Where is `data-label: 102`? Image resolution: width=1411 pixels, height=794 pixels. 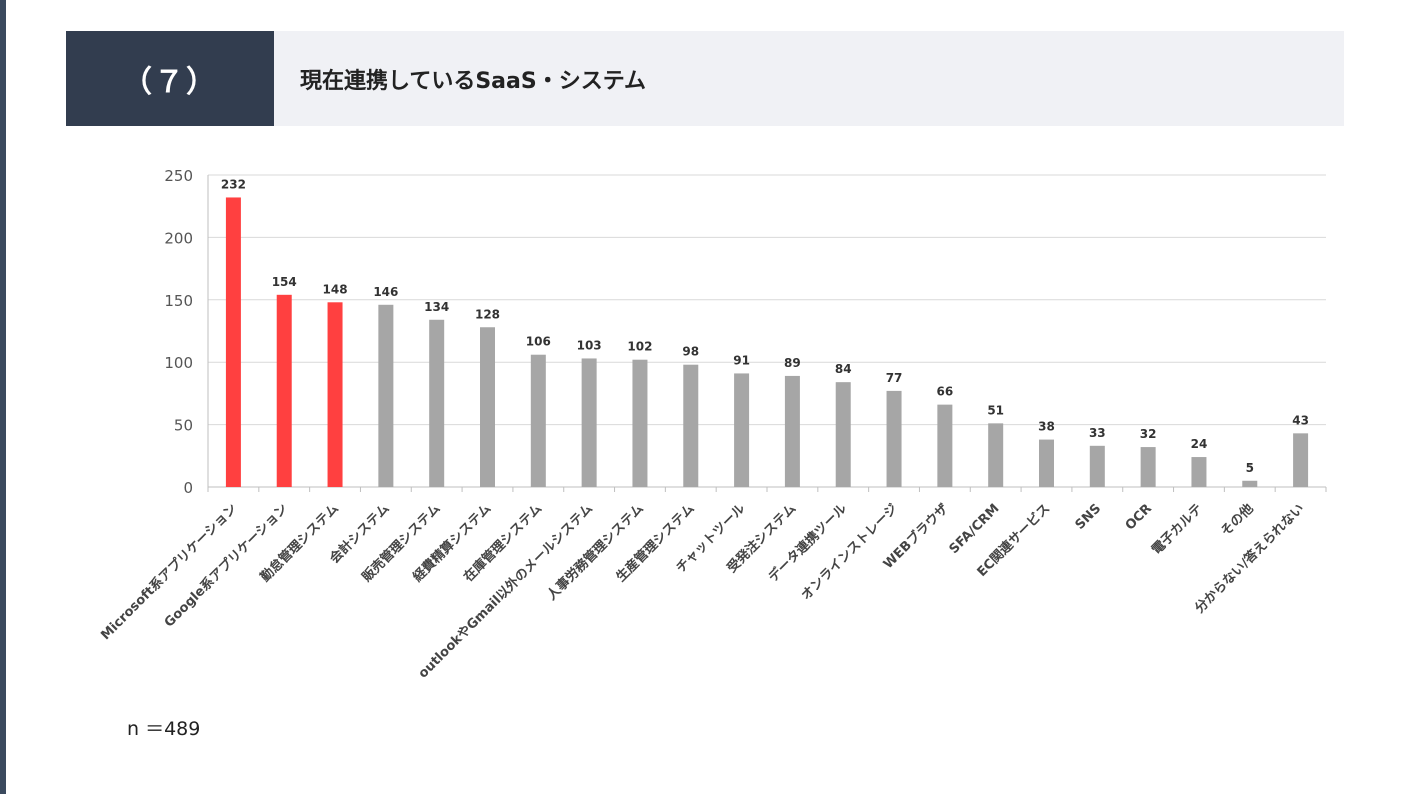
data-label: 102 is located at coordinates (639, 347).